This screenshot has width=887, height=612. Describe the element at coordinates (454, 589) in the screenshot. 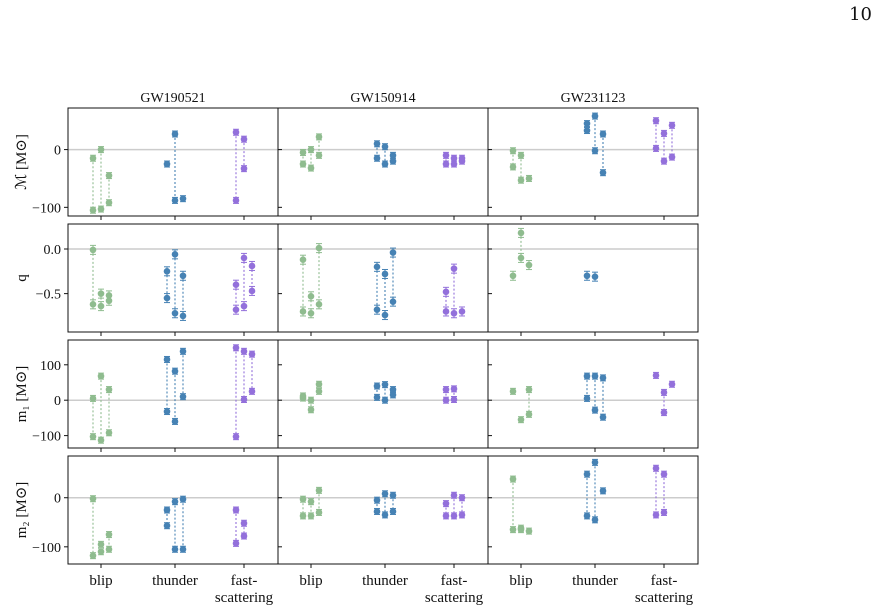

I see `x-tick-label: fast-scattering` at that location.